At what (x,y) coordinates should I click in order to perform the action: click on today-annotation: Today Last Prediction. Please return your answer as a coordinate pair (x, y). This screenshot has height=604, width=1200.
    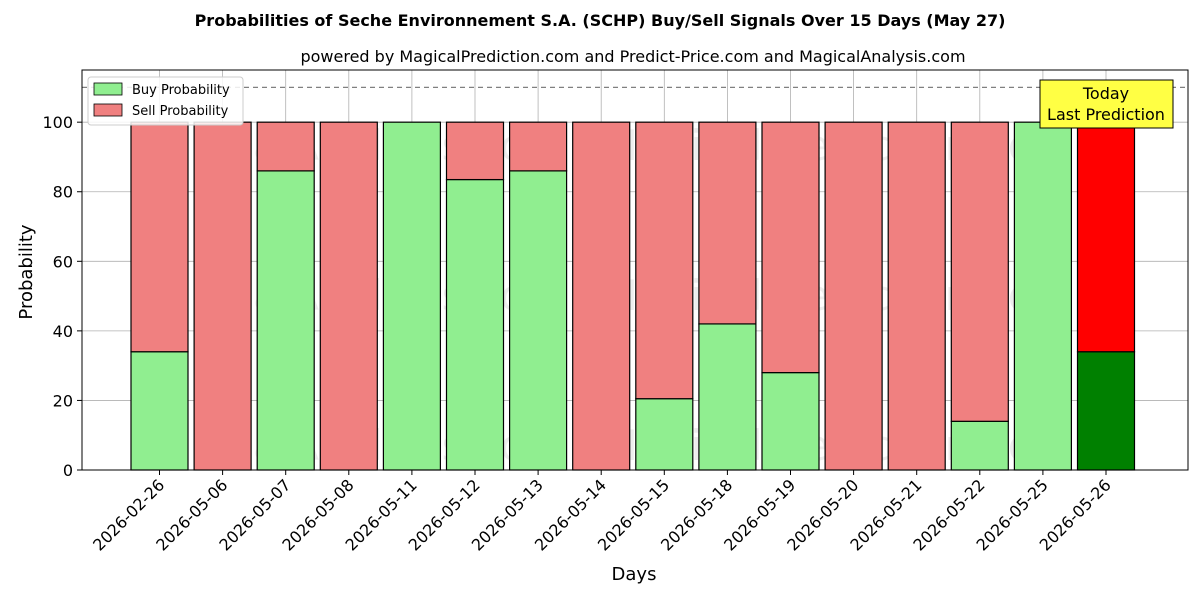
    Looking at the image, I should click on (1106, 104).